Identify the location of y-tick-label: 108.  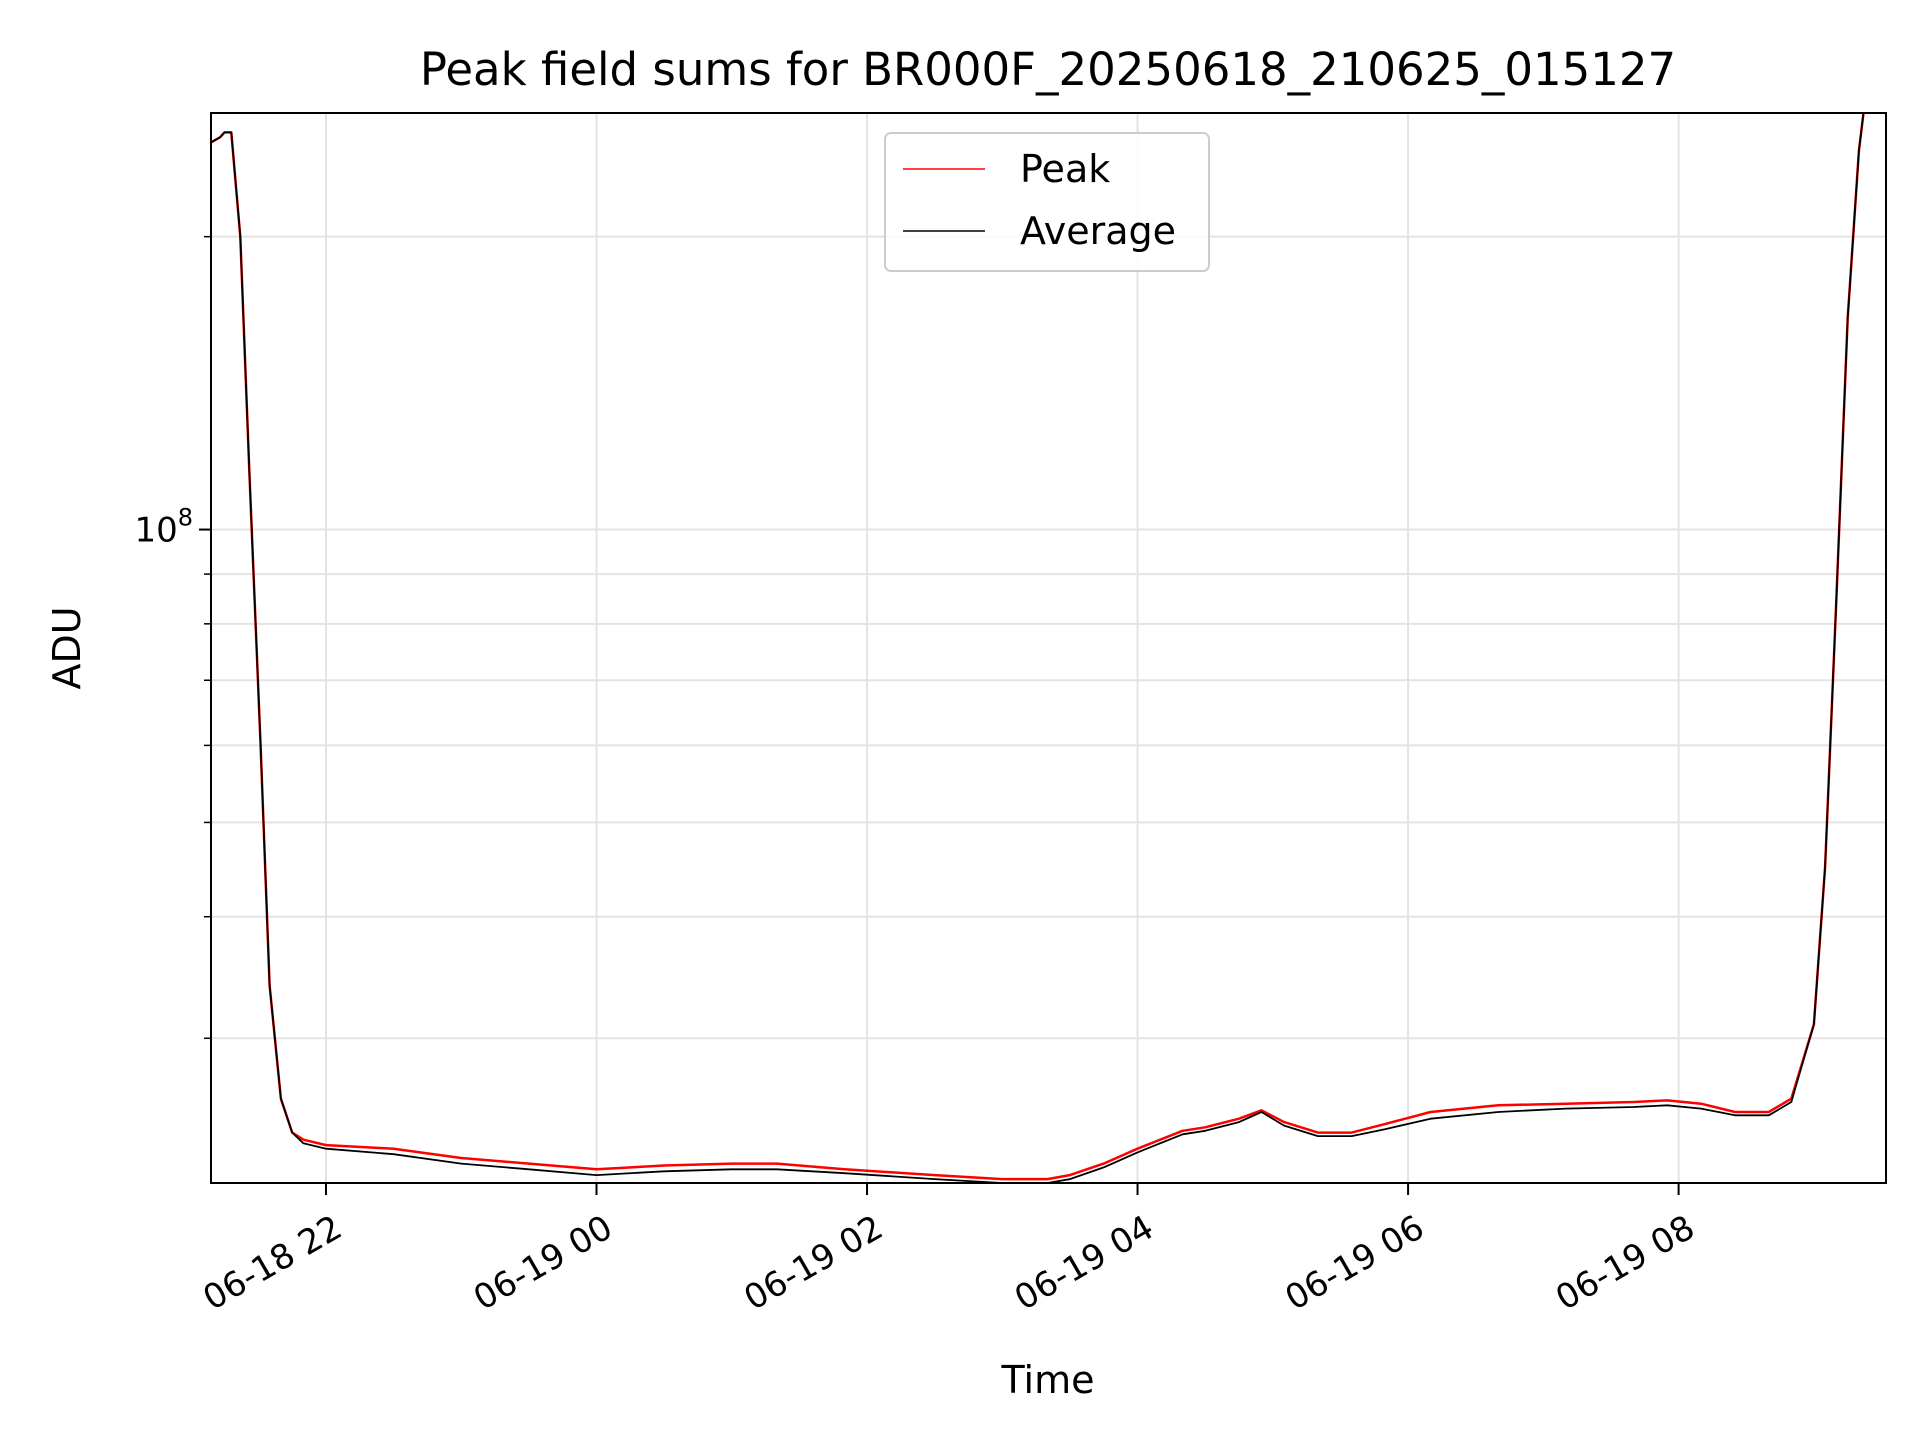
(163, 527).